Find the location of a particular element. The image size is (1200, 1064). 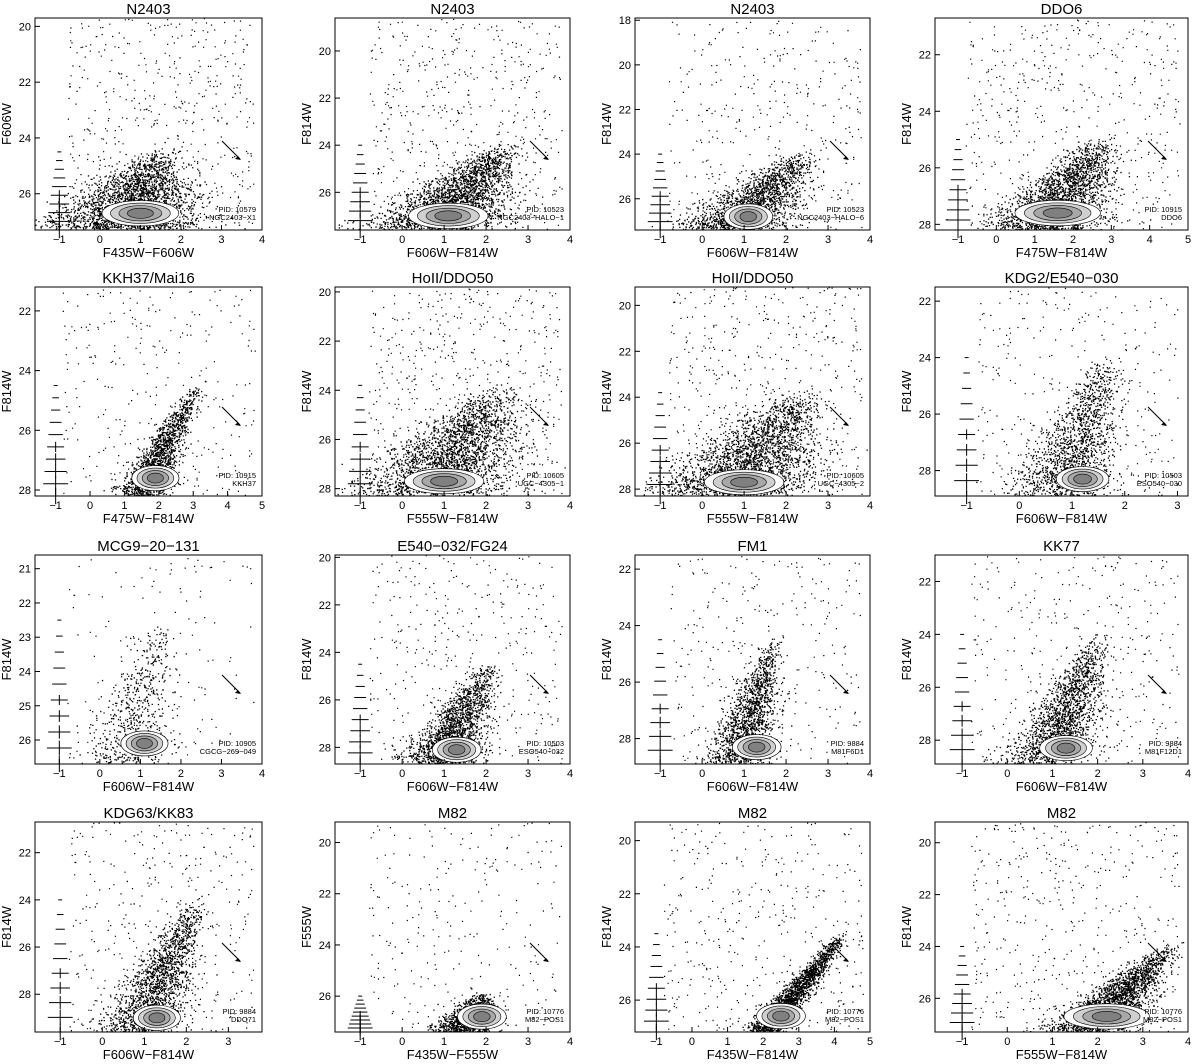

y-tick-label: 21 is located at coordinates (25, 570).